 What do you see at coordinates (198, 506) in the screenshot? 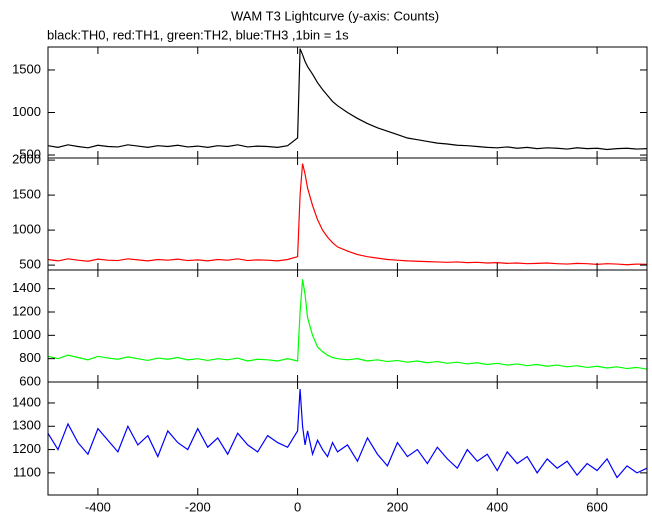
I see `x-tick-label: -200` at bounding box center [198, 506].